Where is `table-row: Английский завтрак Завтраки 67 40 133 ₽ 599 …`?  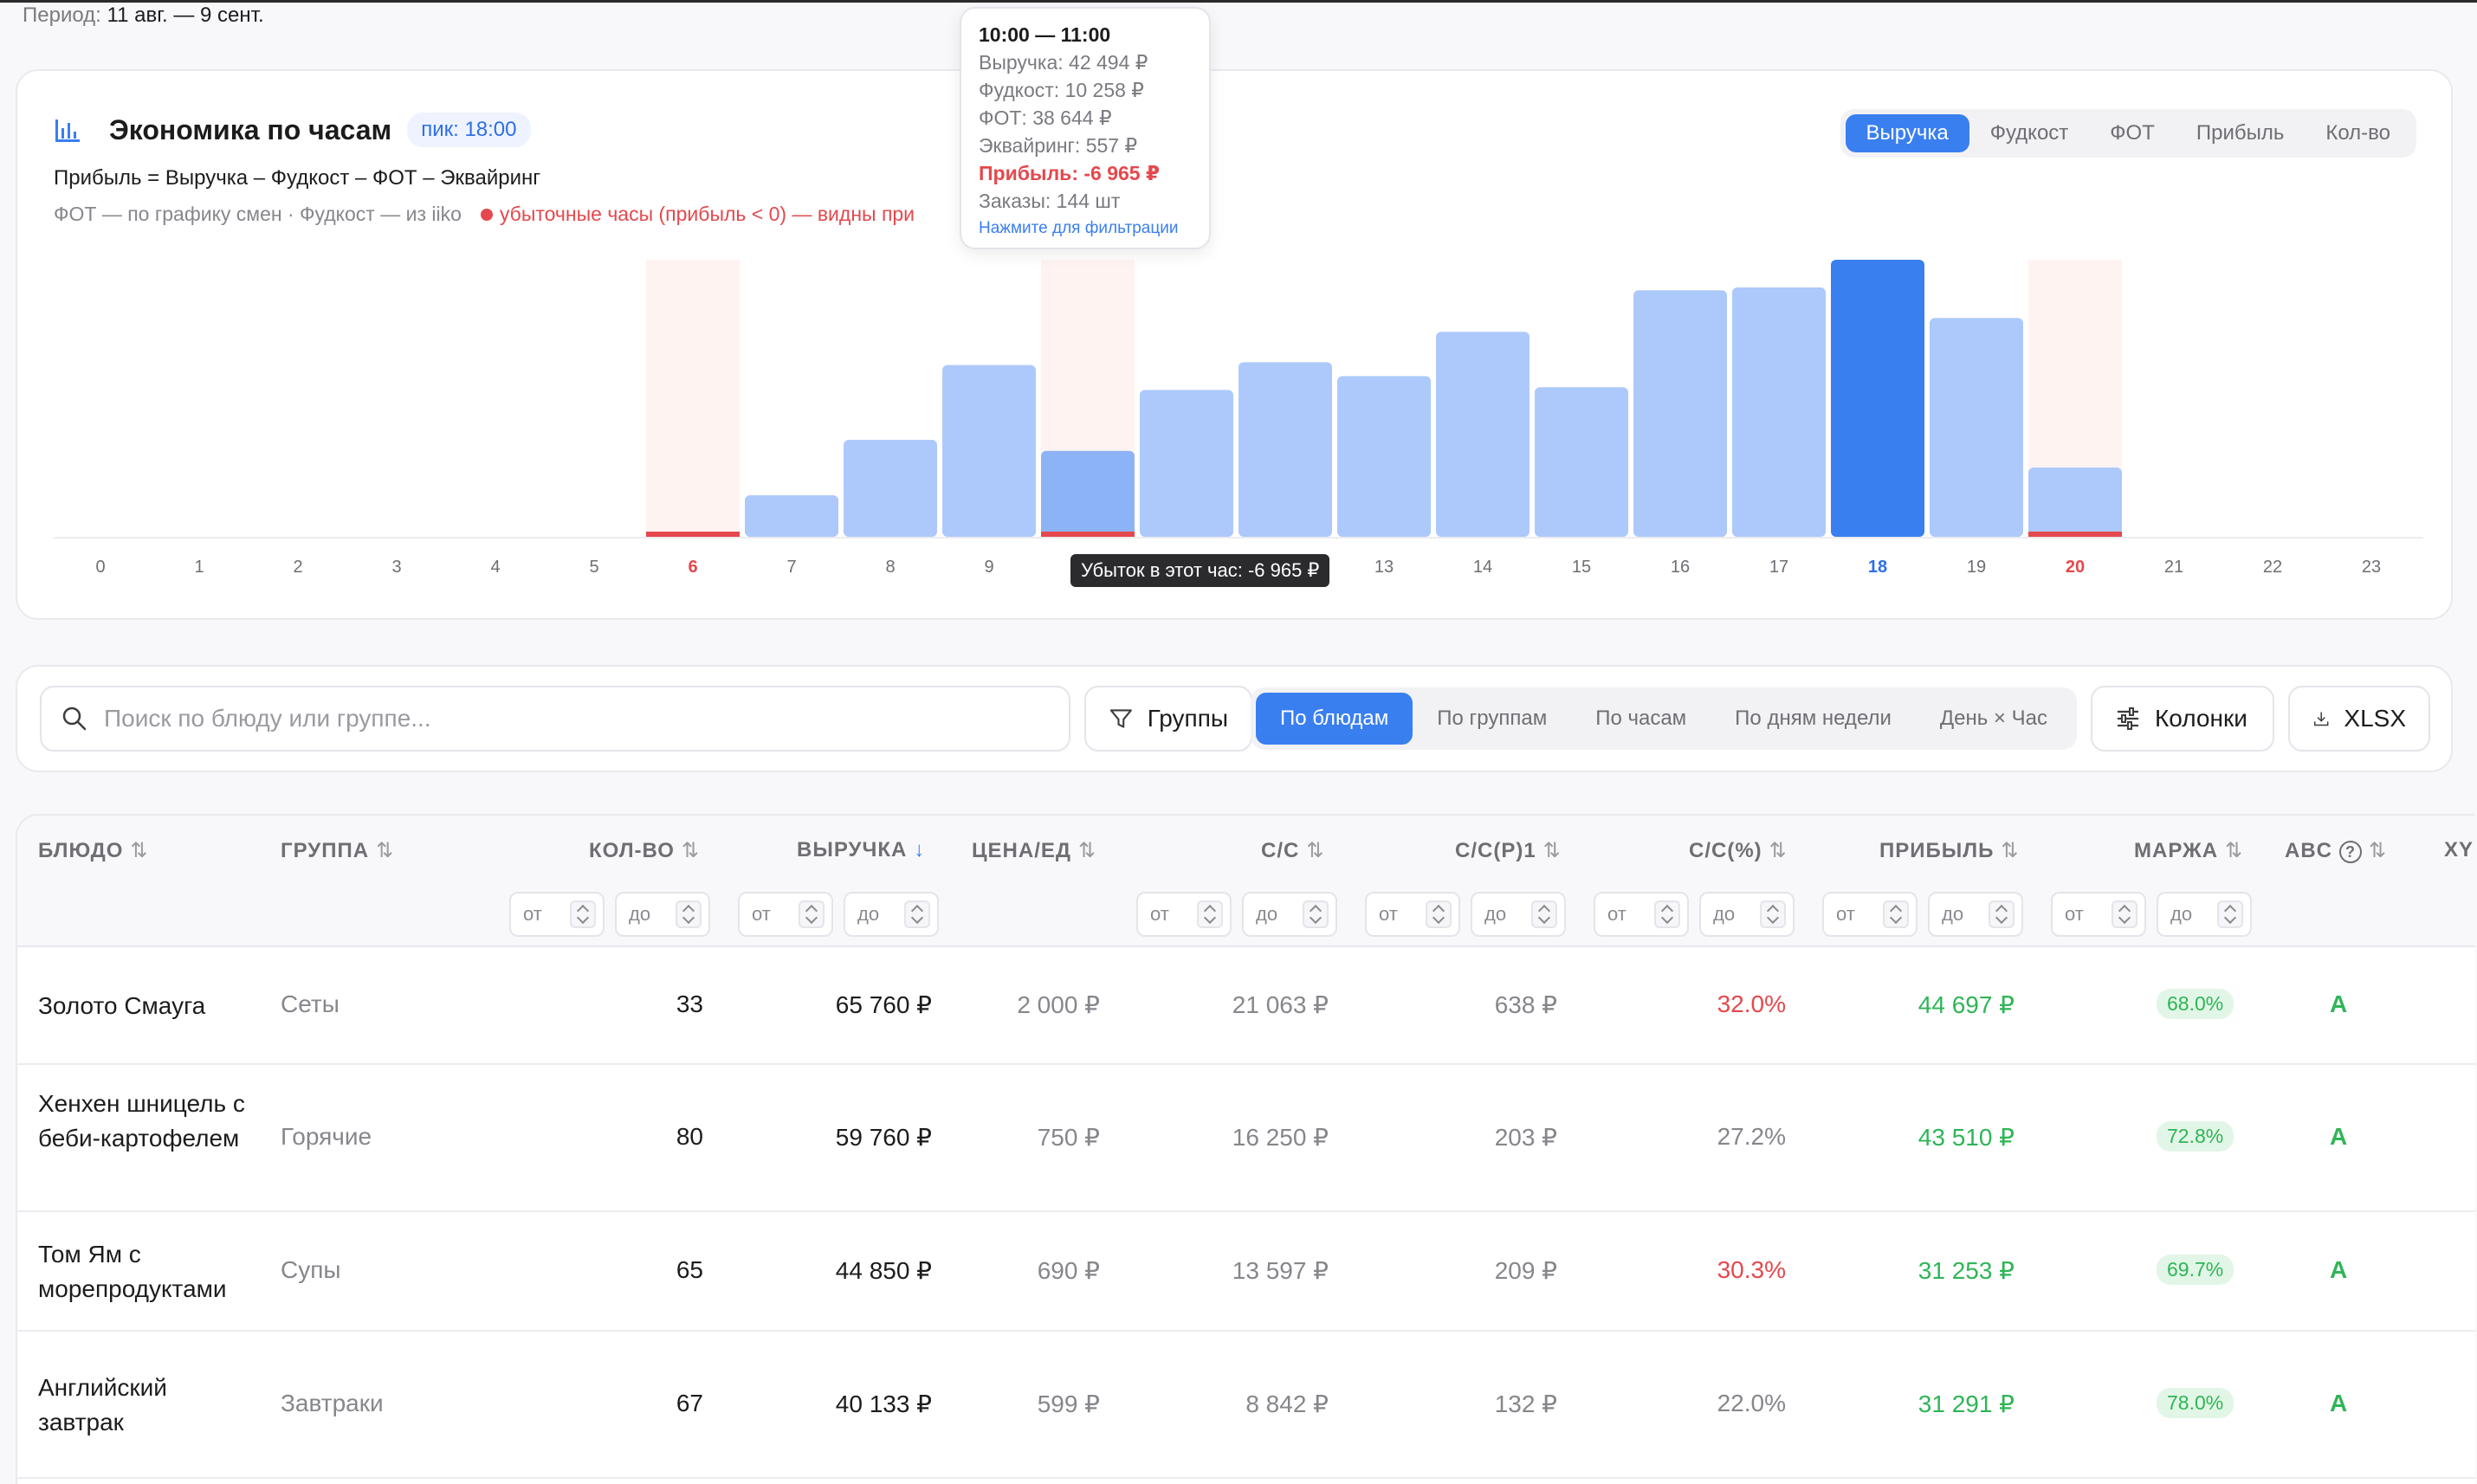
table-row: Английский завтрак Завтраки 67 40 133 ₽ 599 … is located at coordinates (1246, 1405).